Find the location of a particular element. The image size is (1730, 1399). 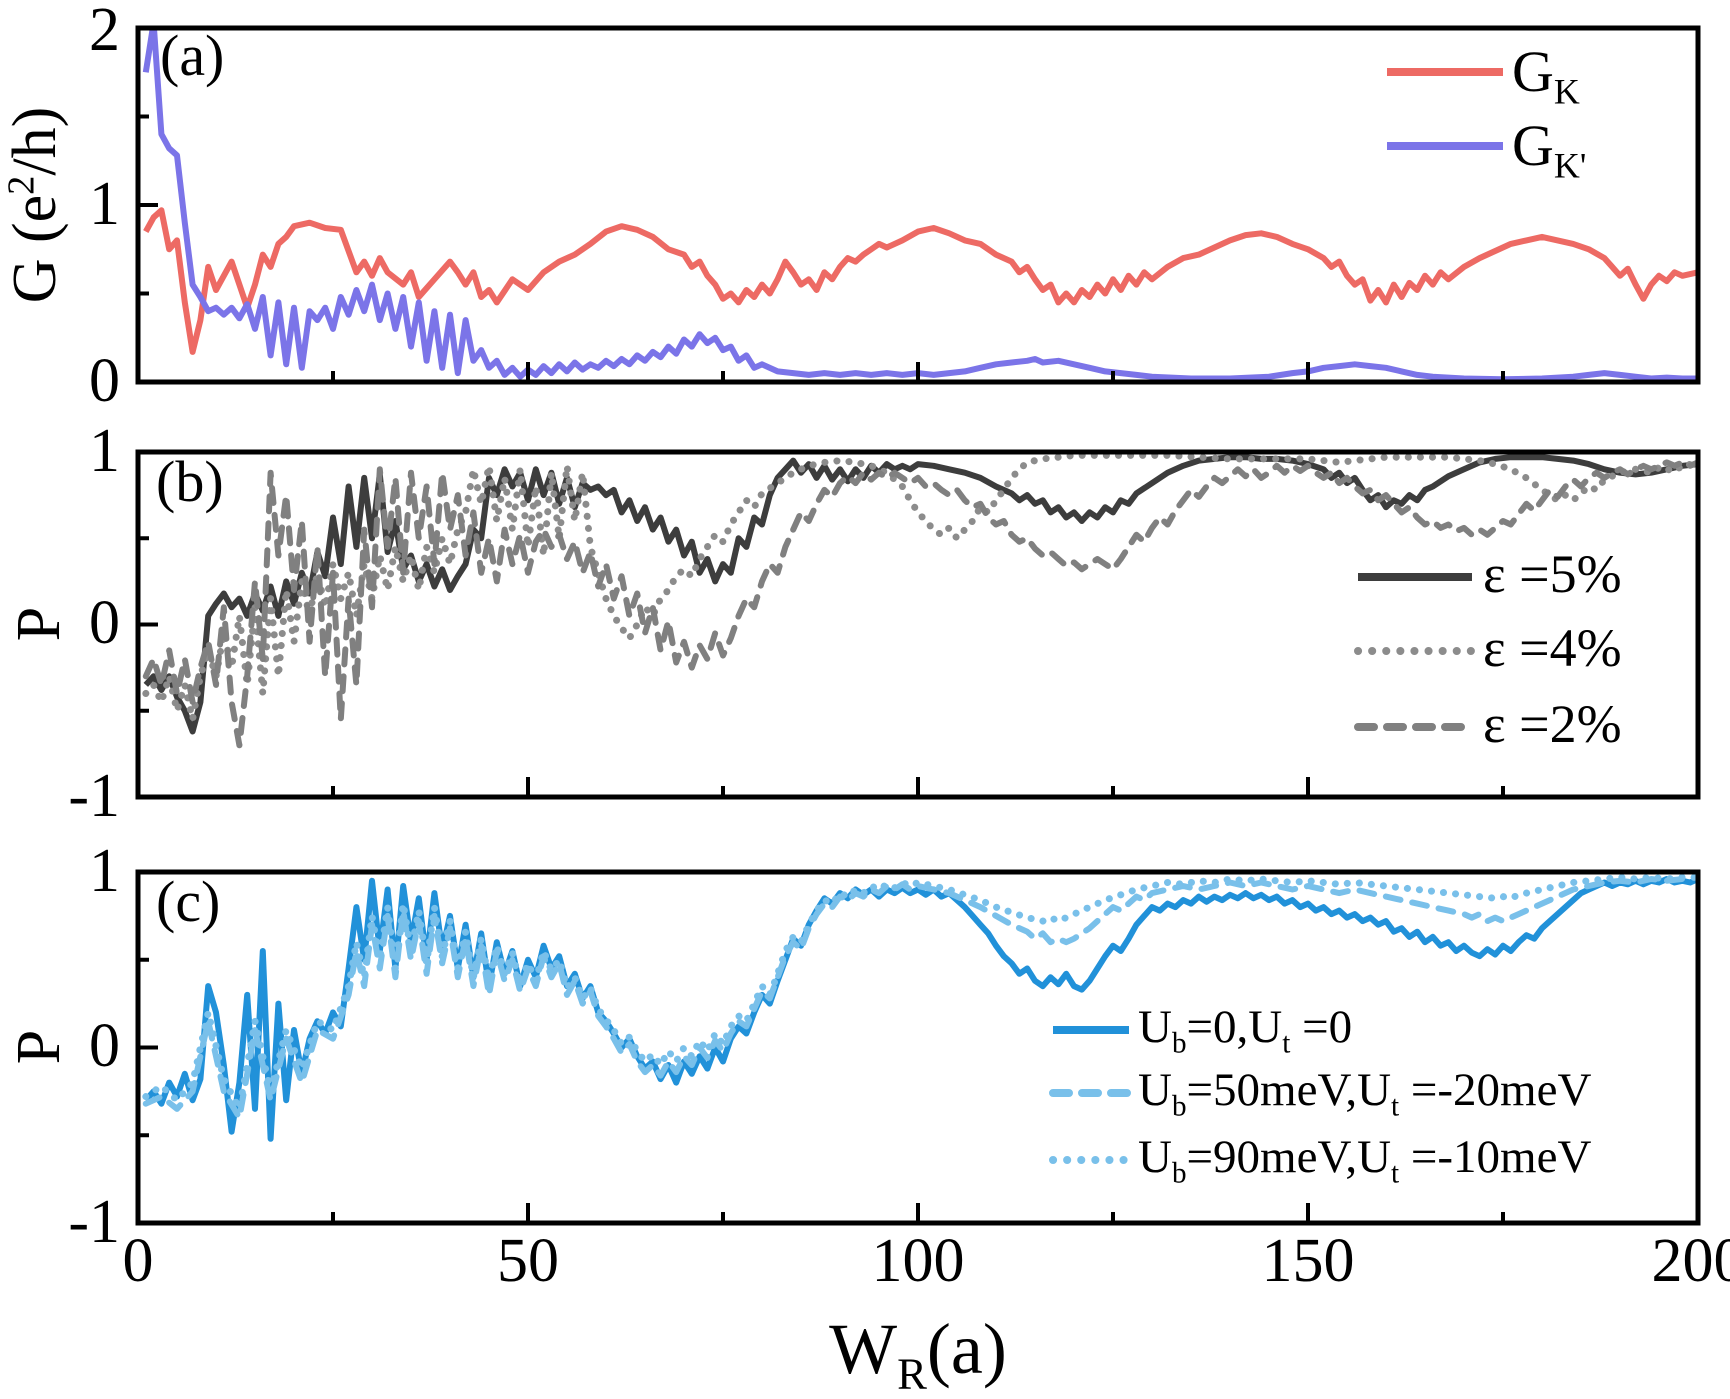

legend-u50-sub1: b is located at coordinates (1179, 1106).